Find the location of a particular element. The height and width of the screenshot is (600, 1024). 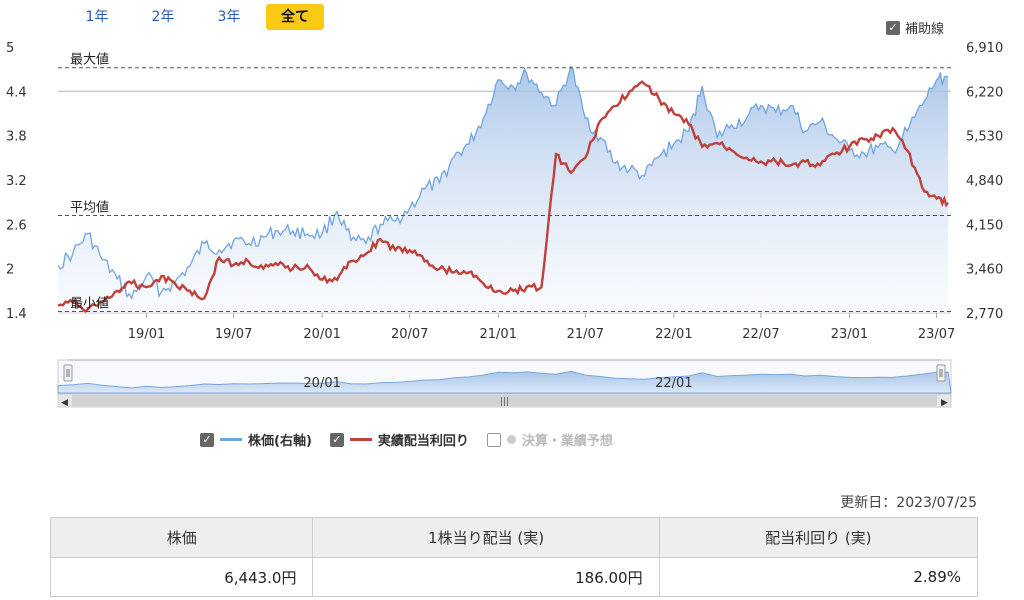

range-tab-1y: 1年 is located at coordinates (97, 17).